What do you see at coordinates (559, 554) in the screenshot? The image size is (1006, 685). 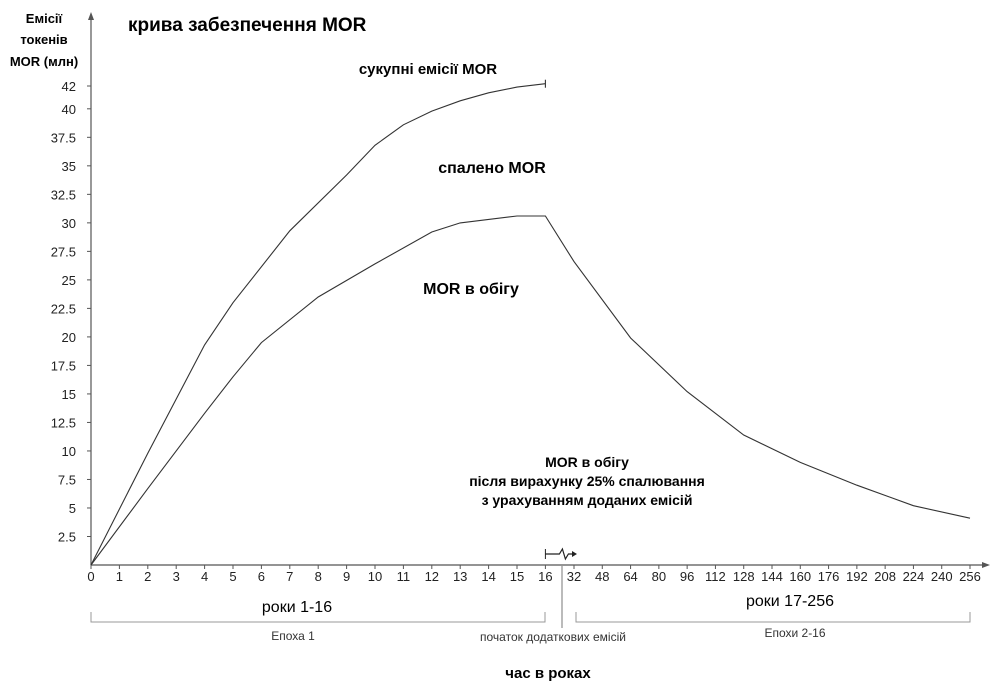 I see `axis-break-marker` at bounding box center [559, 554].